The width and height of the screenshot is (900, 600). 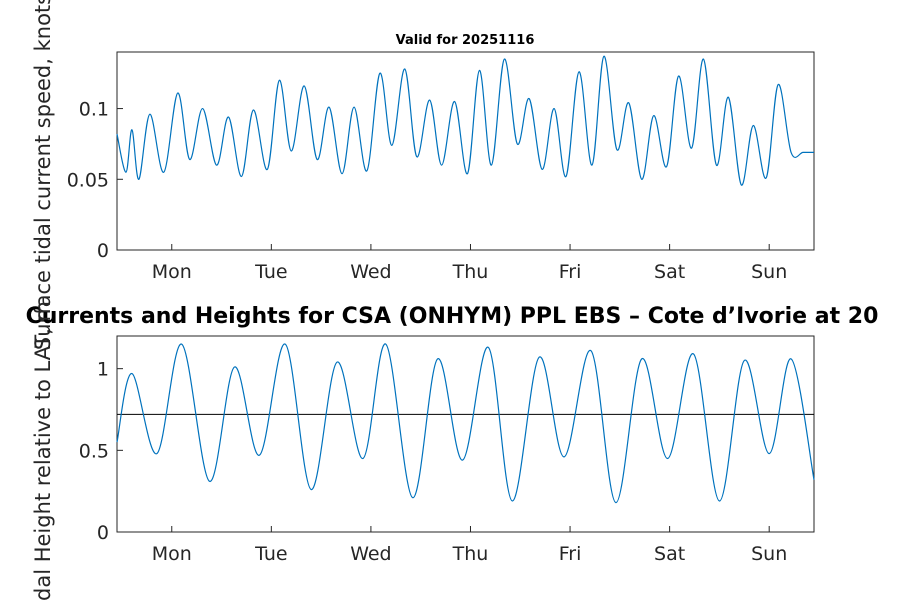 What do you see at coordinates (103, 251) in the screenshot?
I see `current-speed-ytick-label: 0` at bounding box center [103, 251].